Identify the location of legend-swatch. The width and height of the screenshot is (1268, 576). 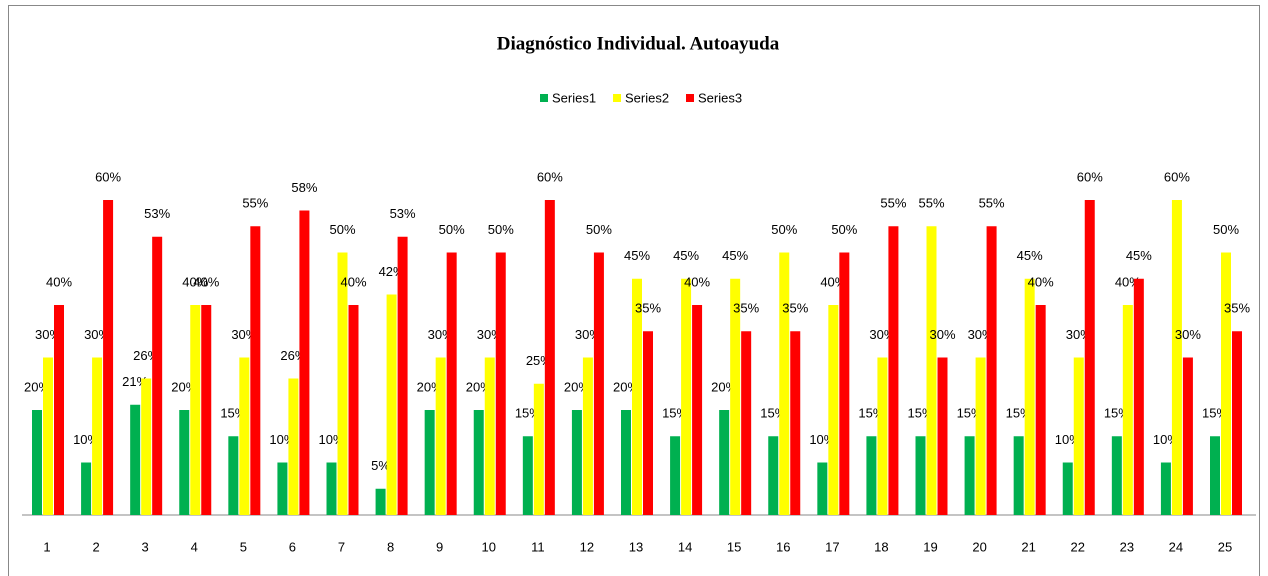
(544, 98).